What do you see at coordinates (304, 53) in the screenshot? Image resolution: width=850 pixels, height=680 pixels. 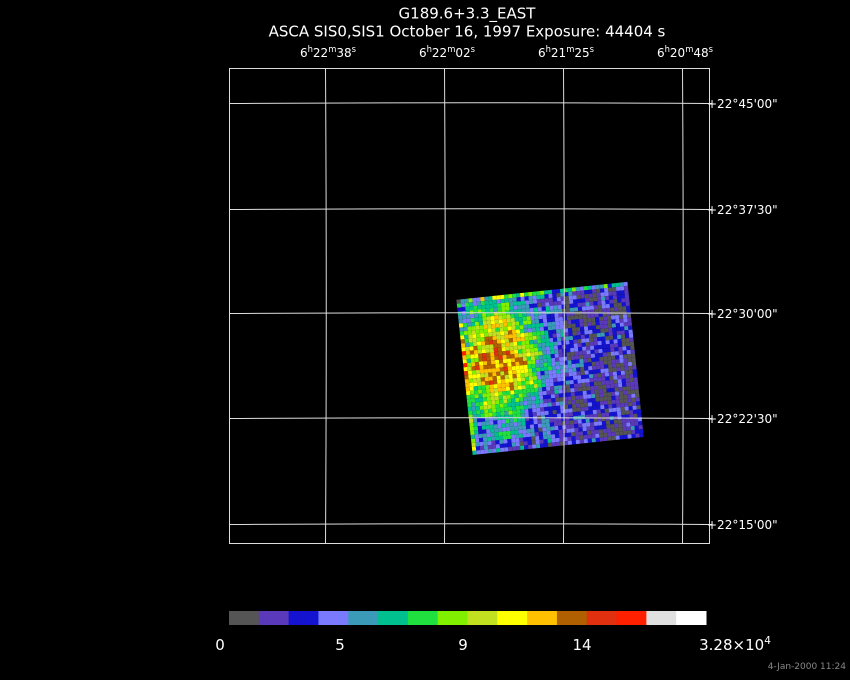 I see `text-part: 6` at bounding box center [304, 53].